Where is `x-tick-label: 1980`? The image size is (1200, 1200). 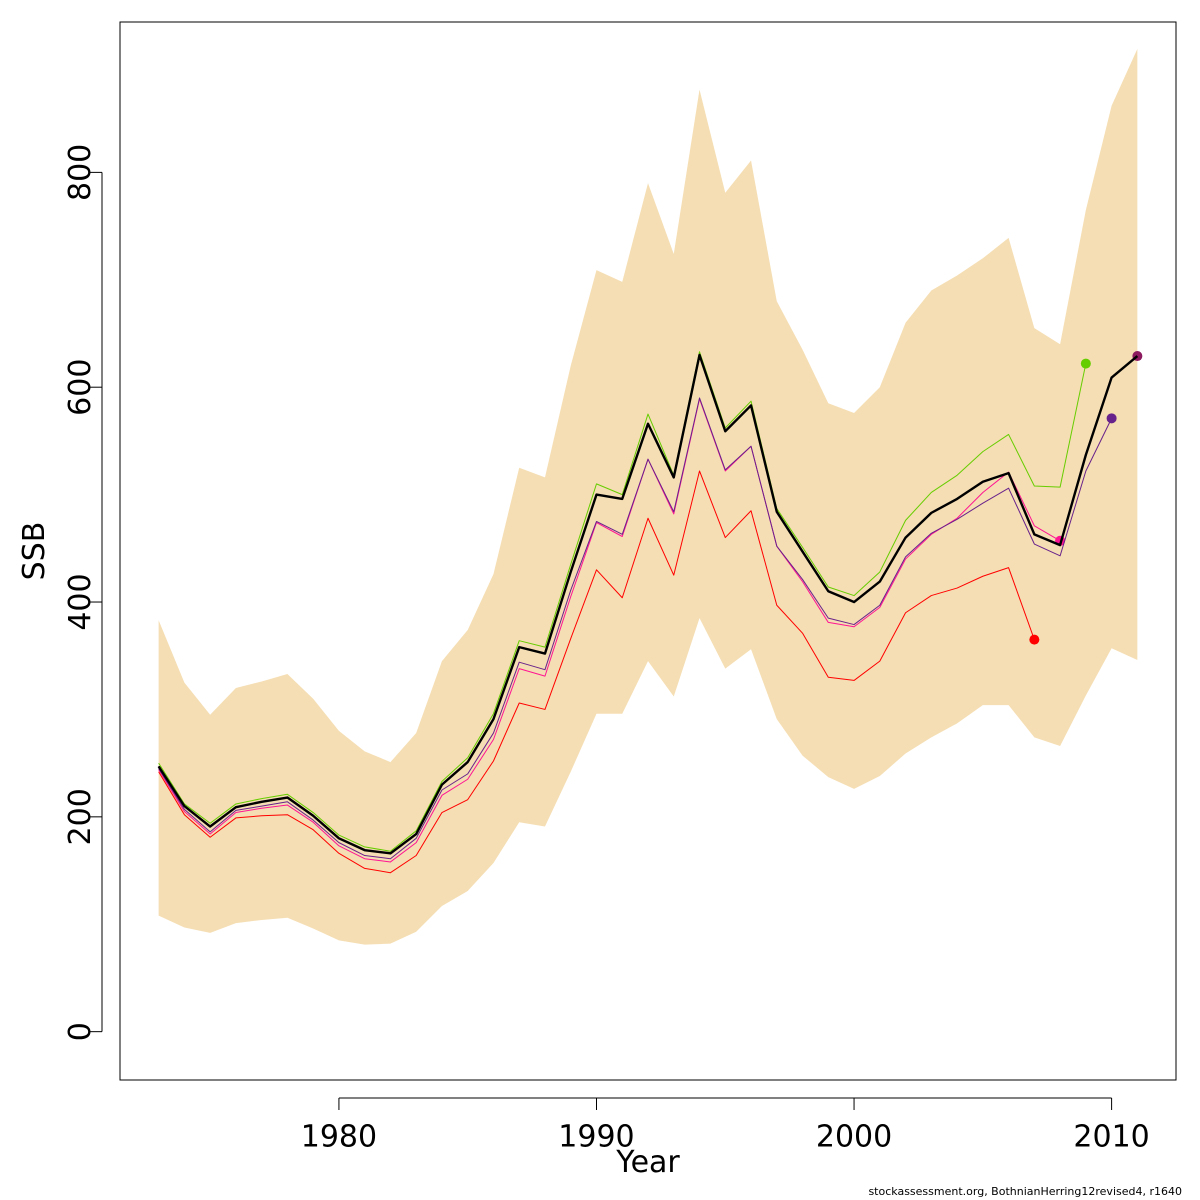 x-tick-label: 1980 is located at coordinates (339, 1137).